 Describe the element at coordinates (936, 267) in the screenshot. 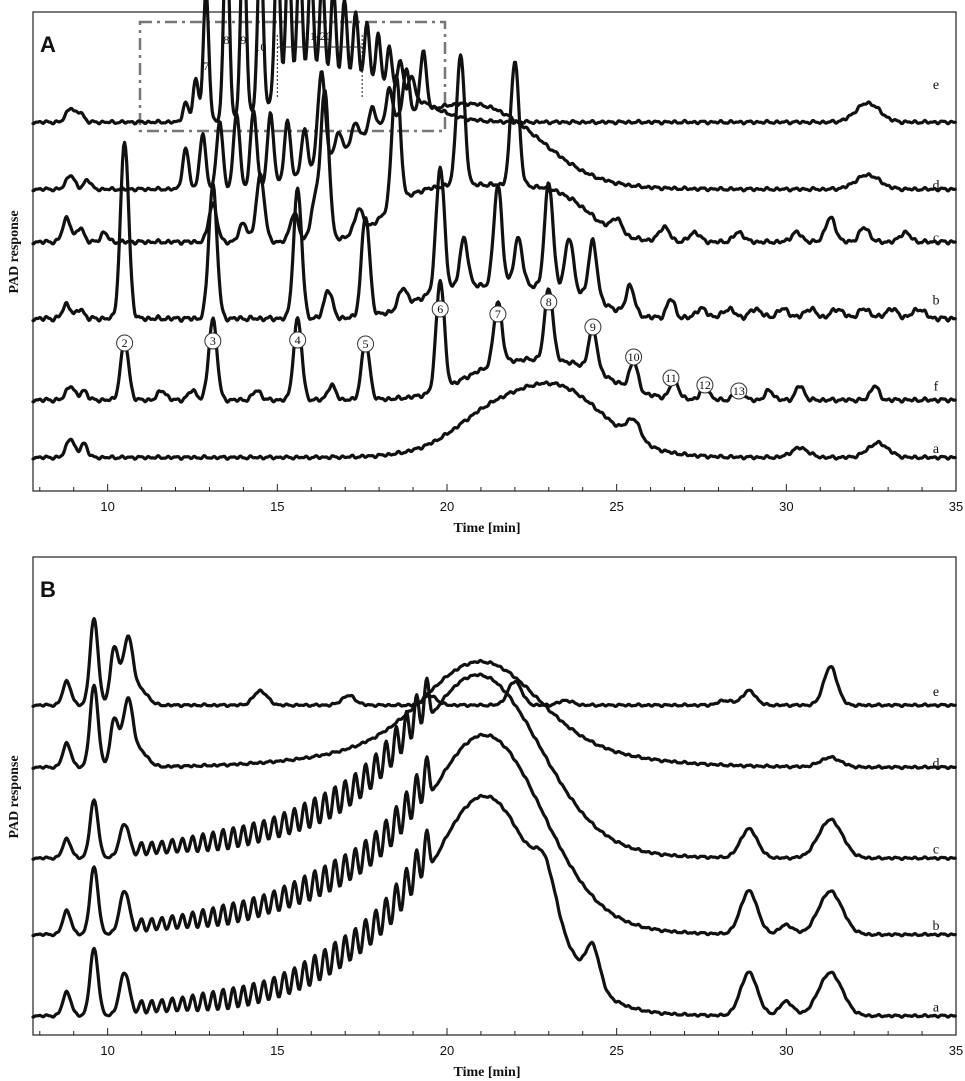

I see `panel-a-trace-labels: e d c b f a` at that location.